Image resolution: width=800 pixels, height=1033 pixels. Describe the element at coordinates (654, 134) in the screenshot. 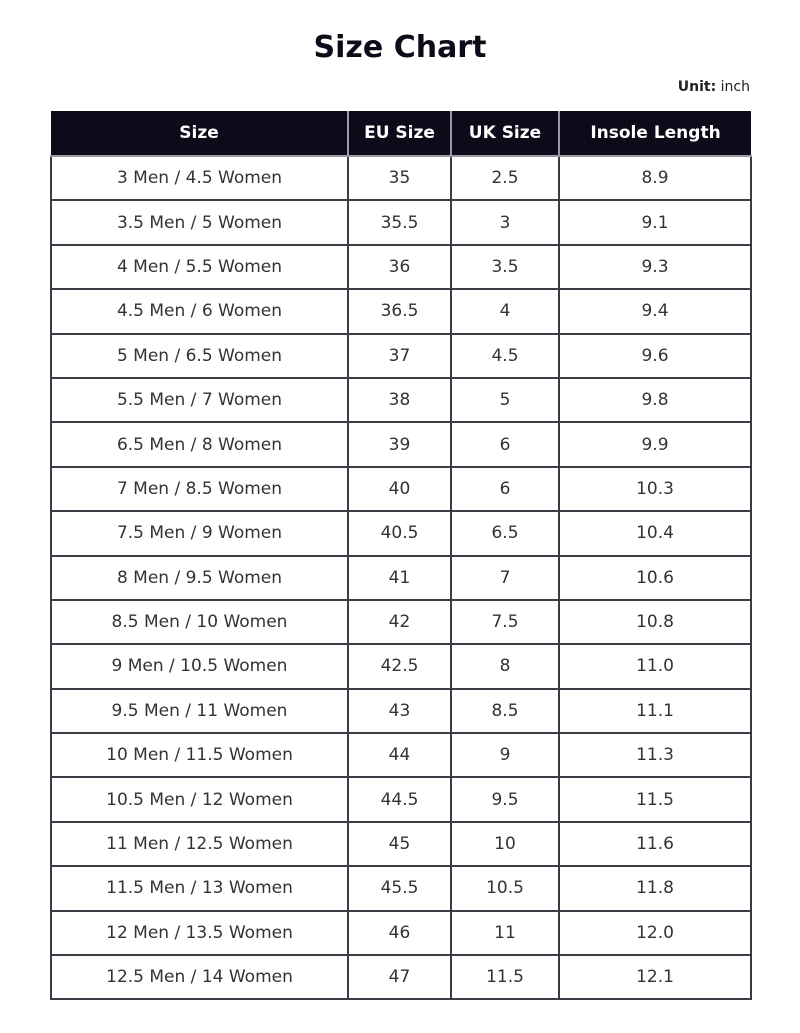

I see `header-insole-length: Insole Length` at that location.